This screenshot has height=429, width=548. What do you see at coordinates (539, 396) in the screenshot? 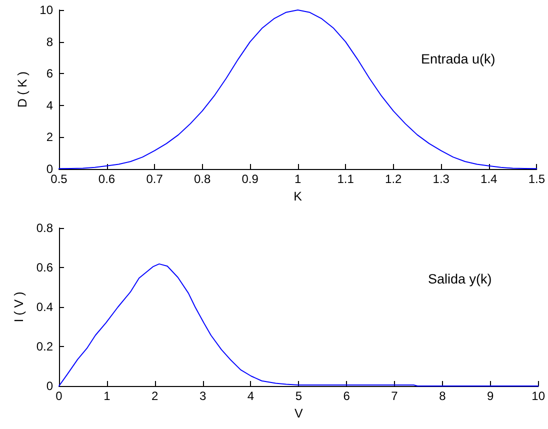
I see `x-tick-label: 10` at bounding box center [539, 396].